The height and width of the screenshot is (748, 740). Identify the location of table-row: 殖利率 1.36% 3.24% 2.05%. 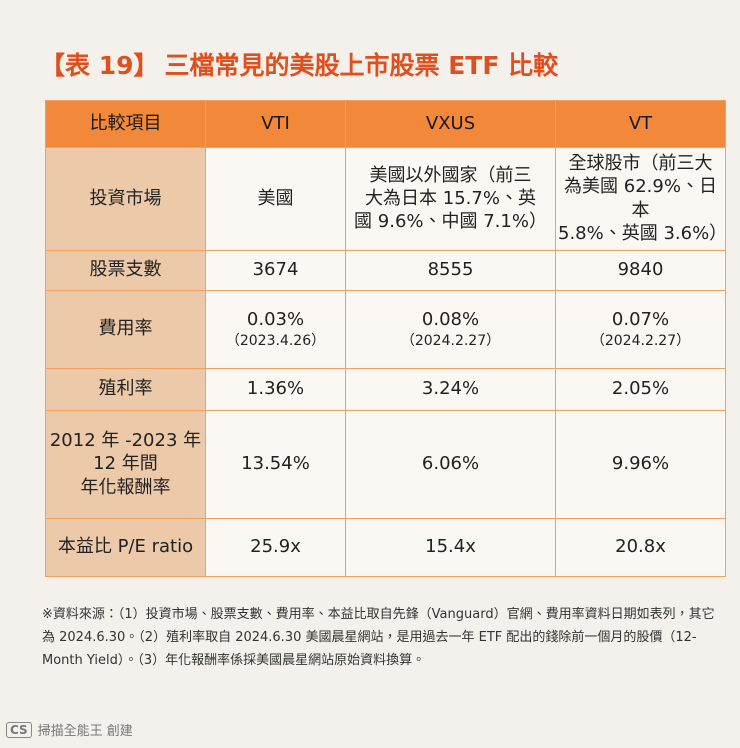
(385, 389).